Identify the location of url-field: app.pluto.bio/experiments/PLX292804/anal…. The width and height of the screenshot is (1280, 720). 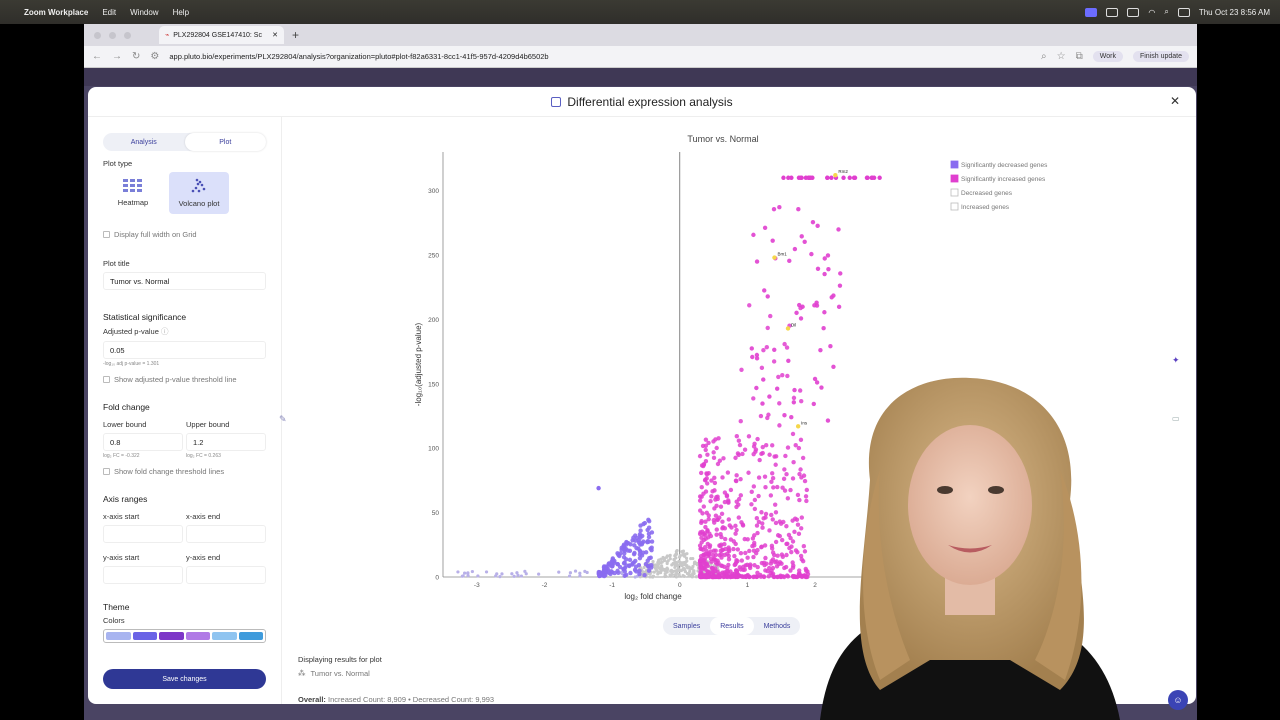
(359, 56).